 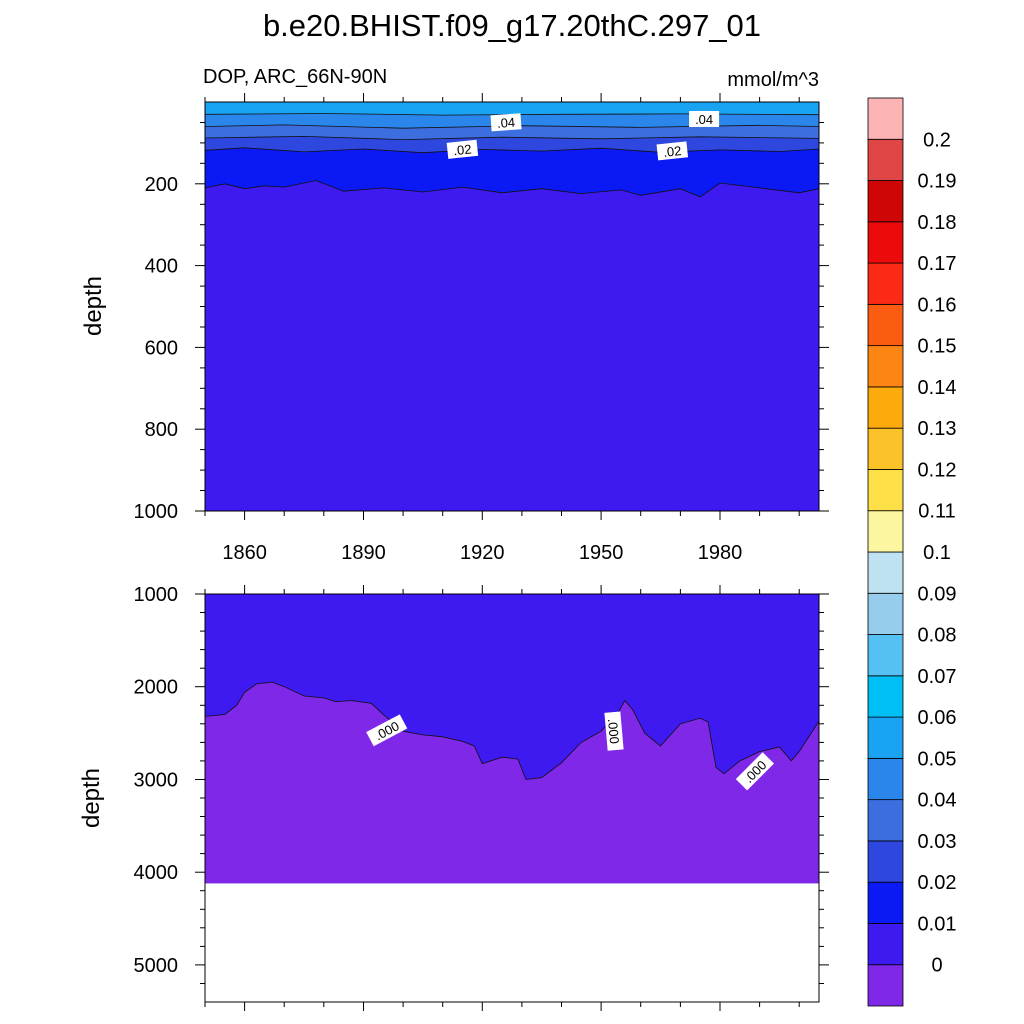 What do you see at coordinates (937, 594) in the screenshot?
I see `colorbar-label: 0.09` at bounding box center [937, 594].